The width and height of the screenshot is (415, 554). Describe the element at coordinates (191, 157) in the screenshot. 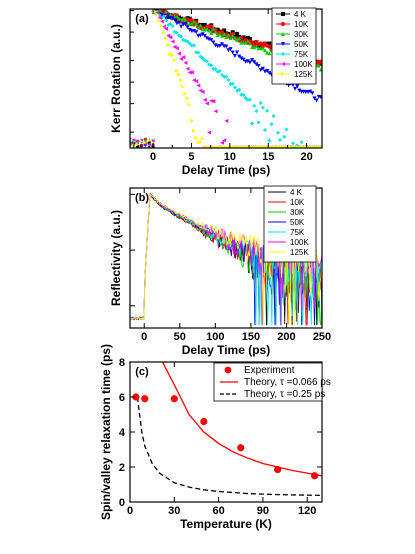

I see `x-tick-label: 5` at that location.